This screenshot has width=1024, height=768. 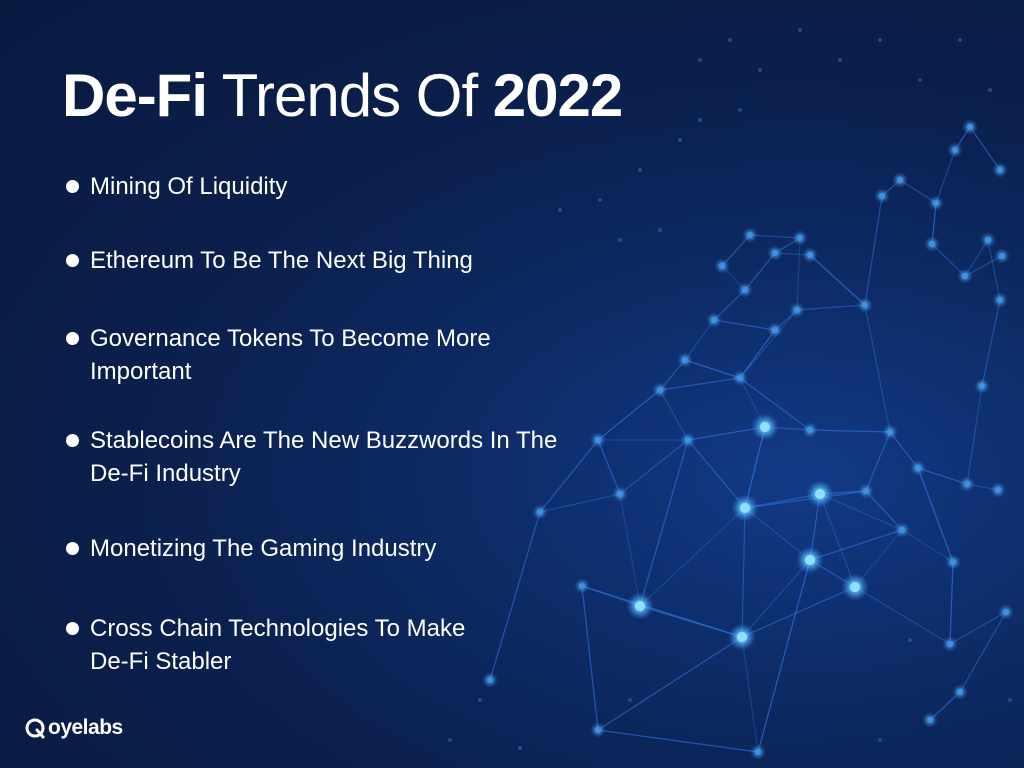 What do you see at coordinates (161, 661) in the screenshot?
I see `bullet-text-continued: De-Fi Stabler` at bounding box center [161, 661].